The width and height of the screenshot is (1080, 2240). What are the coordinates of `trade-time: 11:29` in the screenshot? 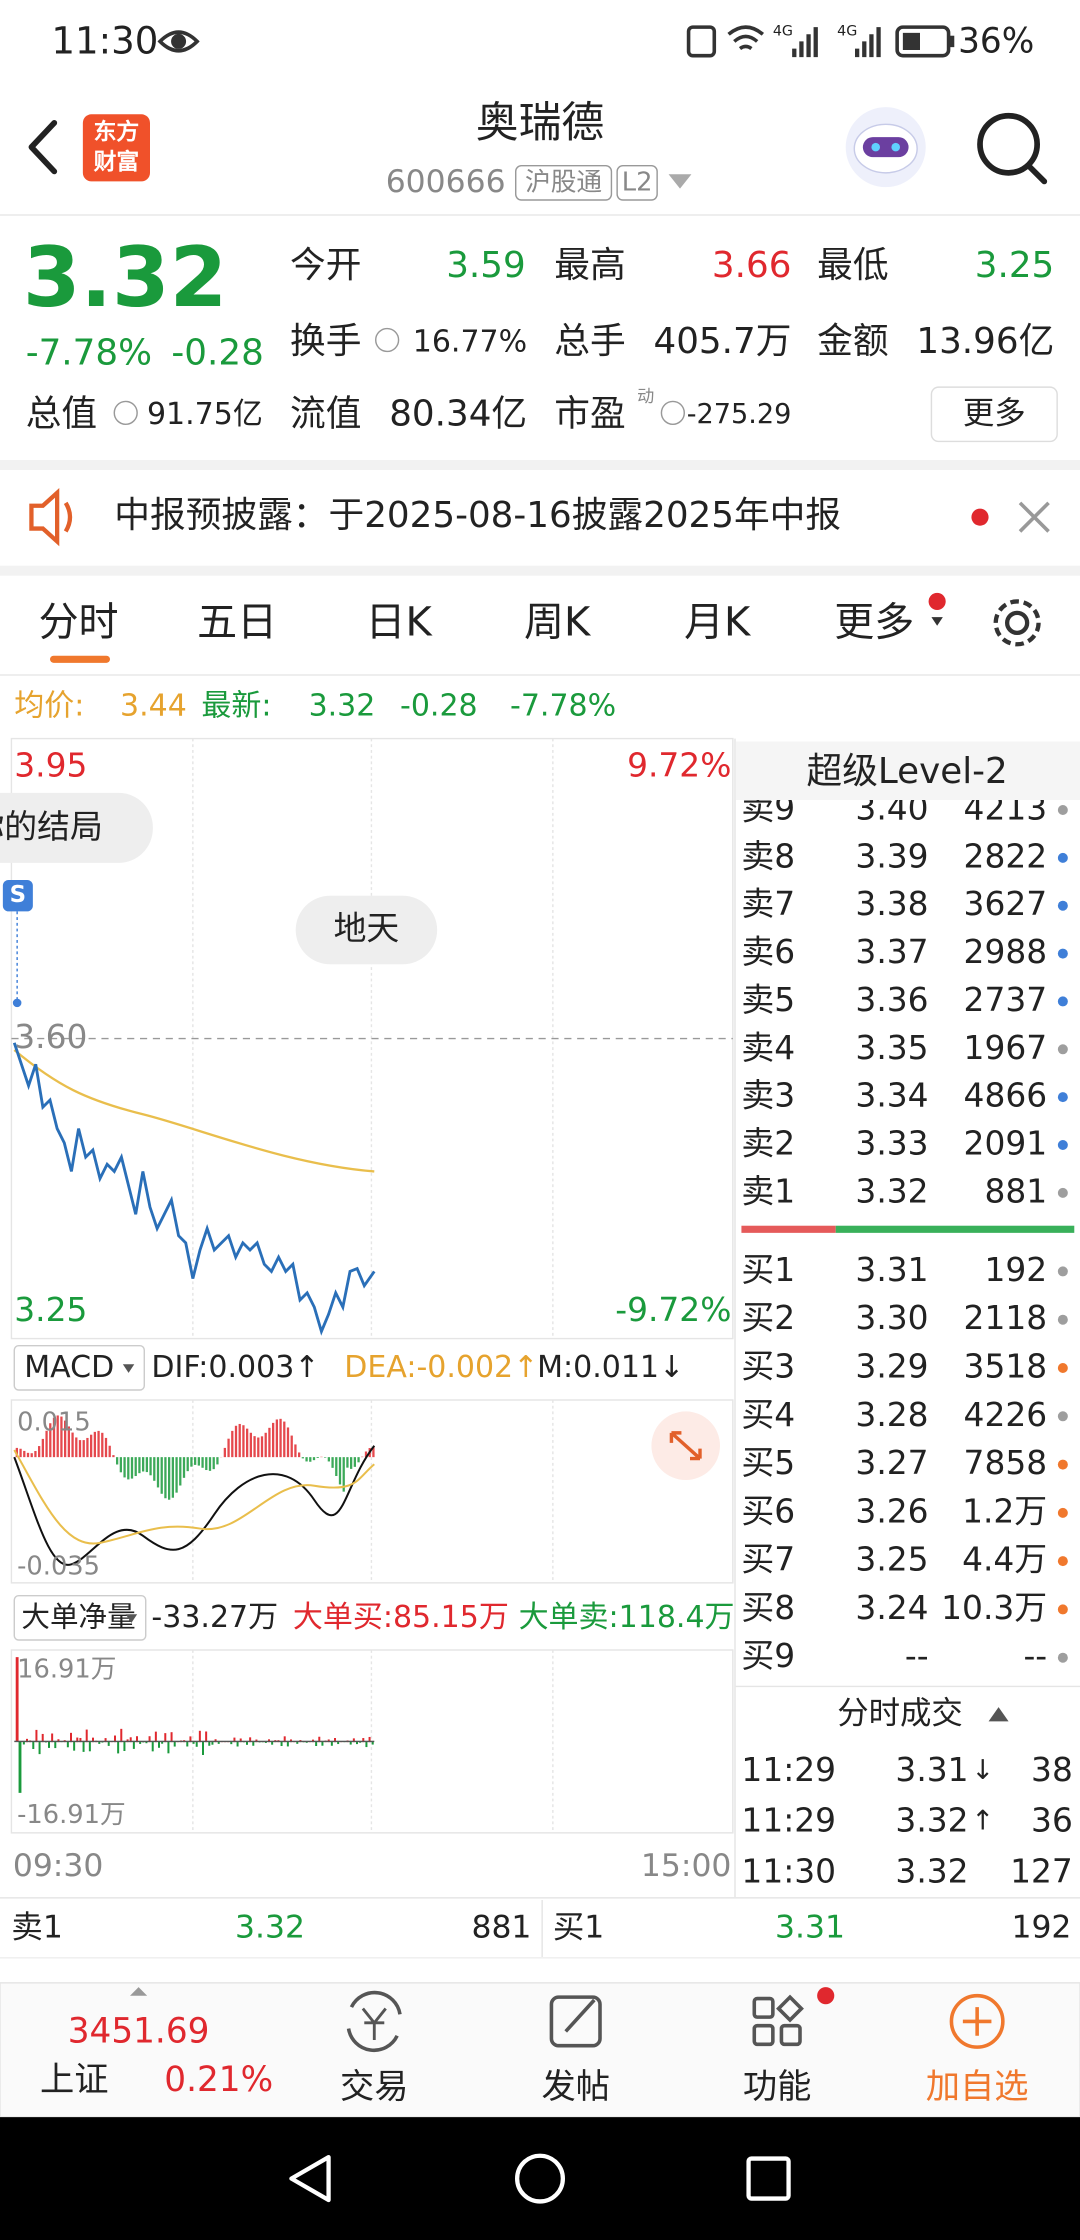 It's located at (788, 1821).